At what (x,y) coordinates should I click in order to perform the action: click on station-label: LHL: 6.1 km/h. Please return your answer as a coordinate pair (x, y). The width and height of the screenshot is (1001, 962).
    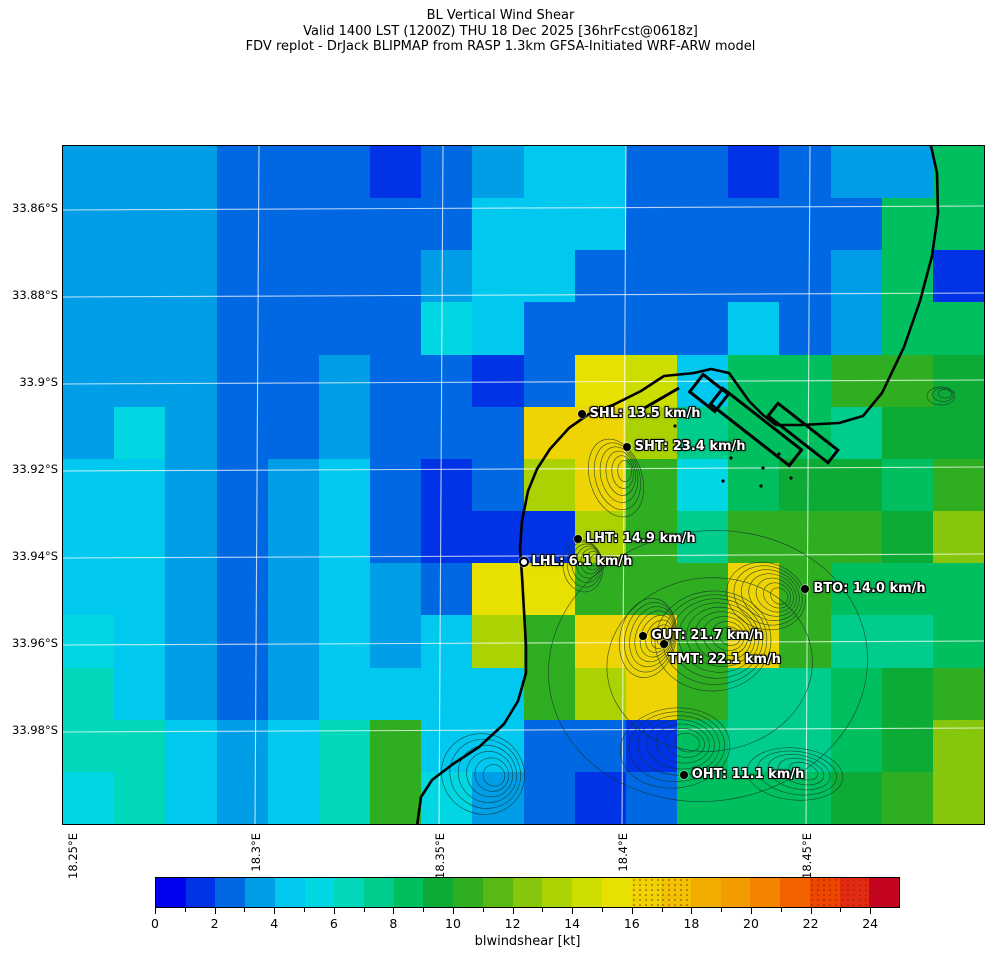
    Looking at the image, I should click on (582, 561).